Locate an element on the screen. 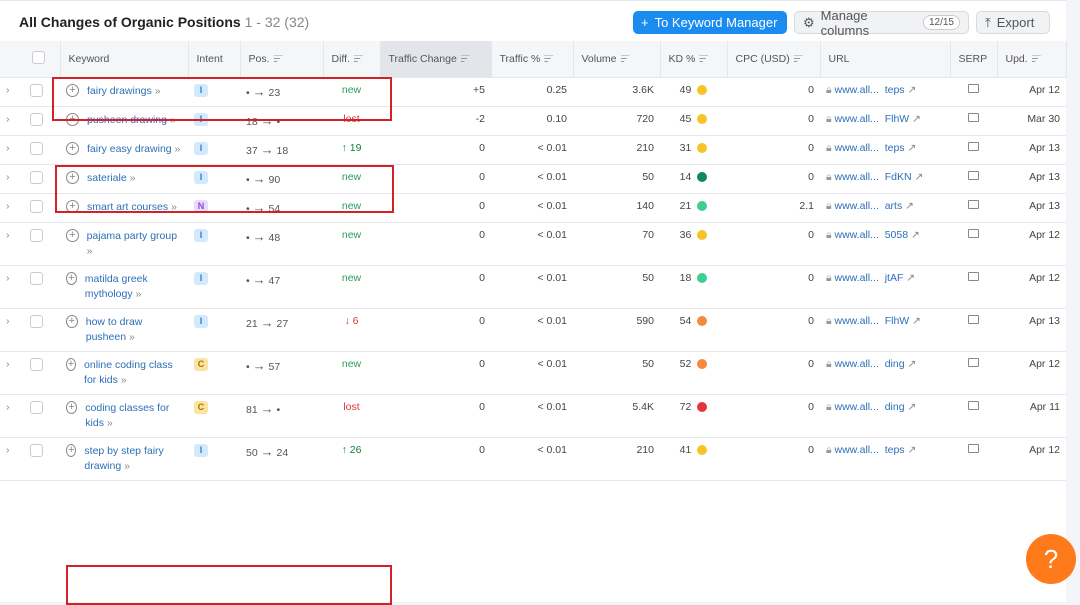 The width and height of the screenshot is (1080, 605). column-header: KD % is located at coordinates (694, 59).